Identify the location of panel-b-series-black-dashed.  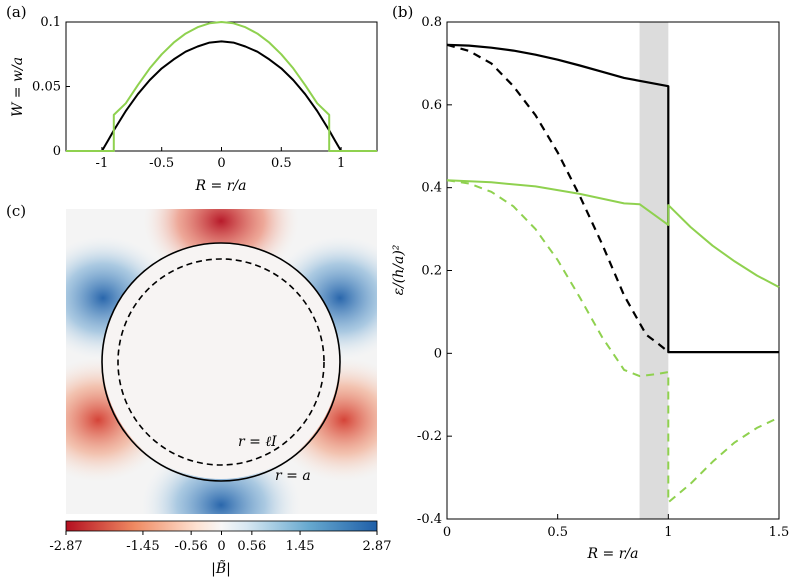
(556, 197).